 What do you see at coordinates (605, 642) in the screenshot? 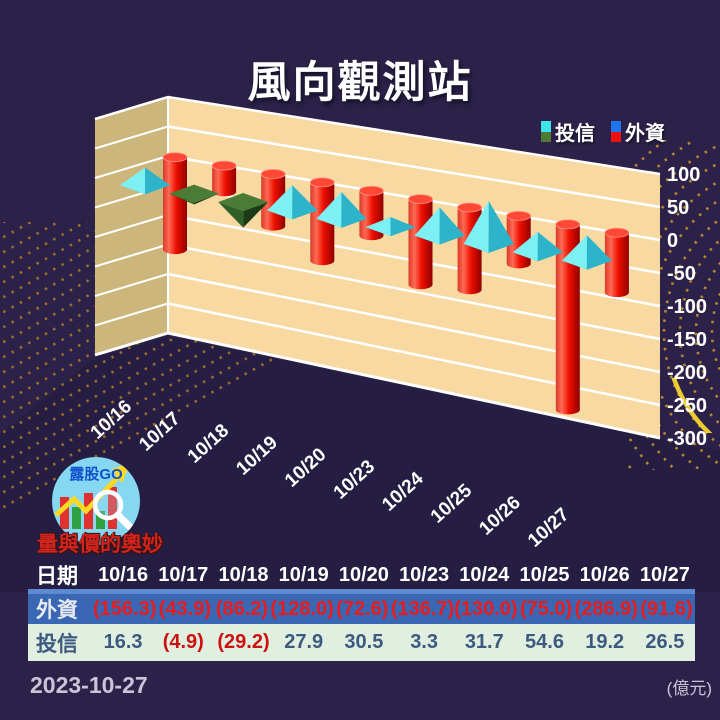
I see `table-cell: 19.2` at bounding box center [605, 642].